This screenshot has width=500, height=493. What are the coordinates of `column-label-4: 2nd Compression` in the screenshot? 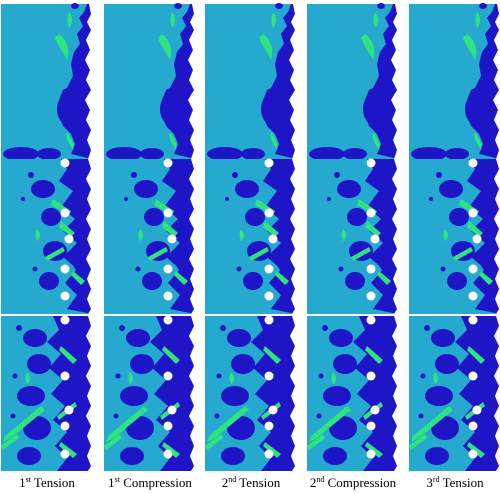 It's located at (353, 483).